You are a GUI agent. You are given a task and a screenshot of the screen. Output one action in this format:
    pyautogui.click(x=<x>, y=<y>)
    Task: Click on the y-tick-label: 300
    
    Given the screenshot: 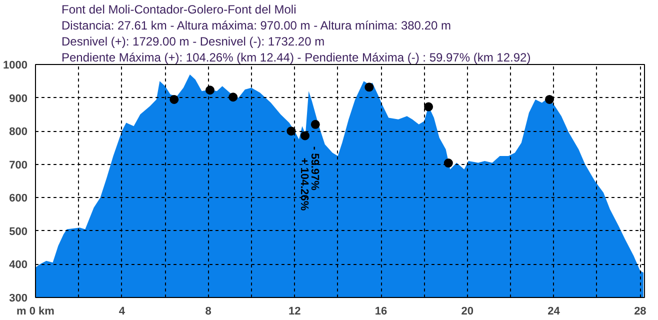 What is the action you would take?
    pyautogui.click(x=18, y=298)
    